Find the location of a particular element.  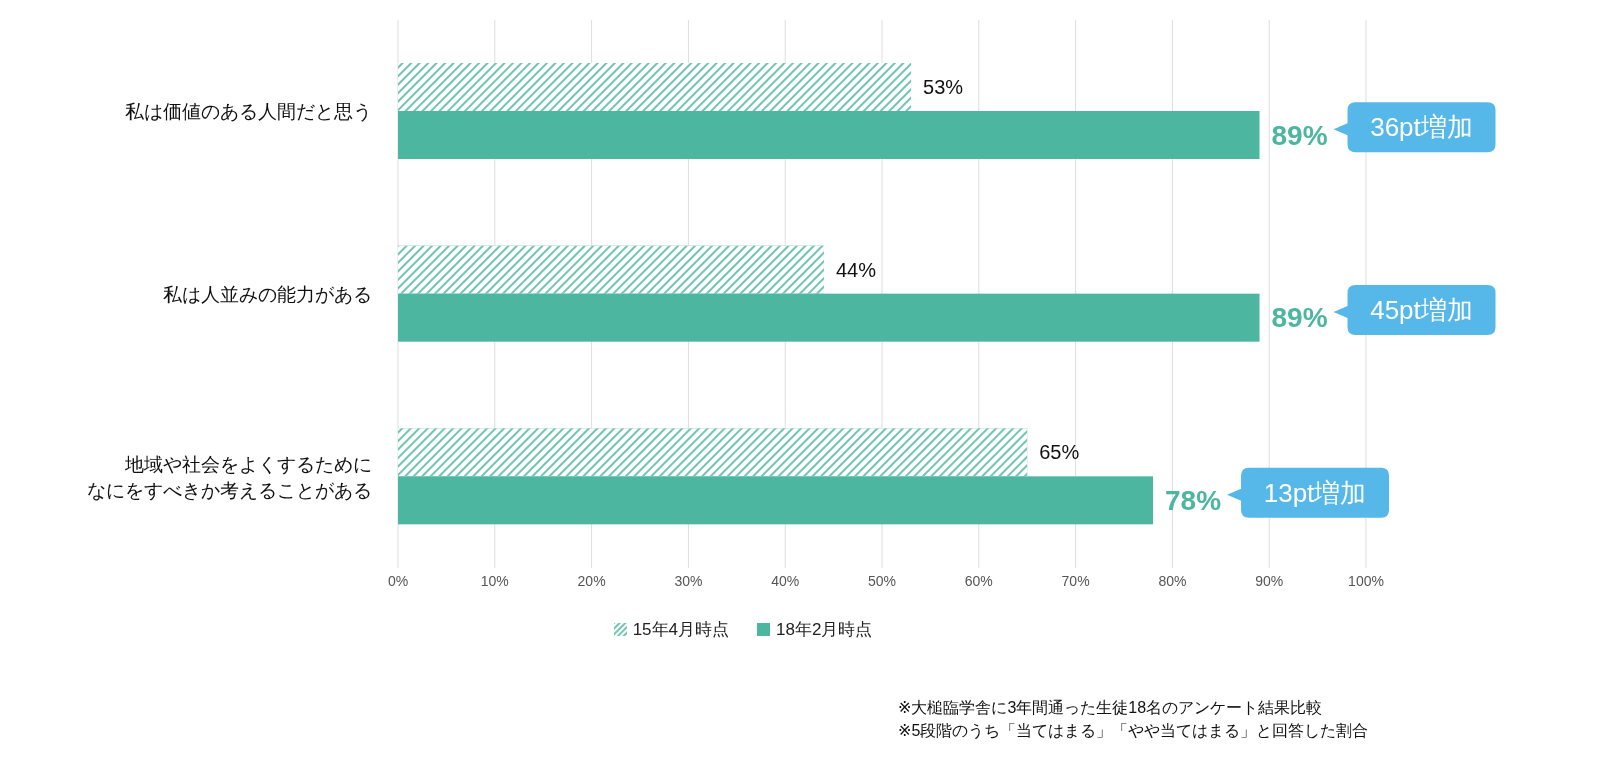

y-tick-label: 地域や社会をよくするためになにをすべきか考えることがある is located at coordinates (229, 477).